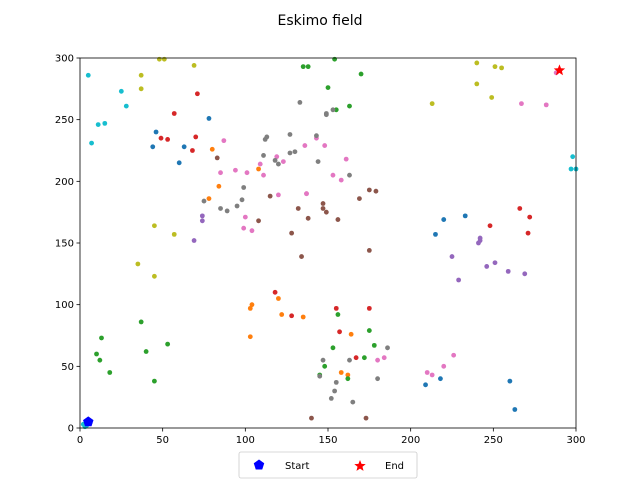 The width and height of the screenshot is (640, 480). Describe the element at coordinates (67, 367) in the screenshot. I see `y-tick-label: 50` at that location.